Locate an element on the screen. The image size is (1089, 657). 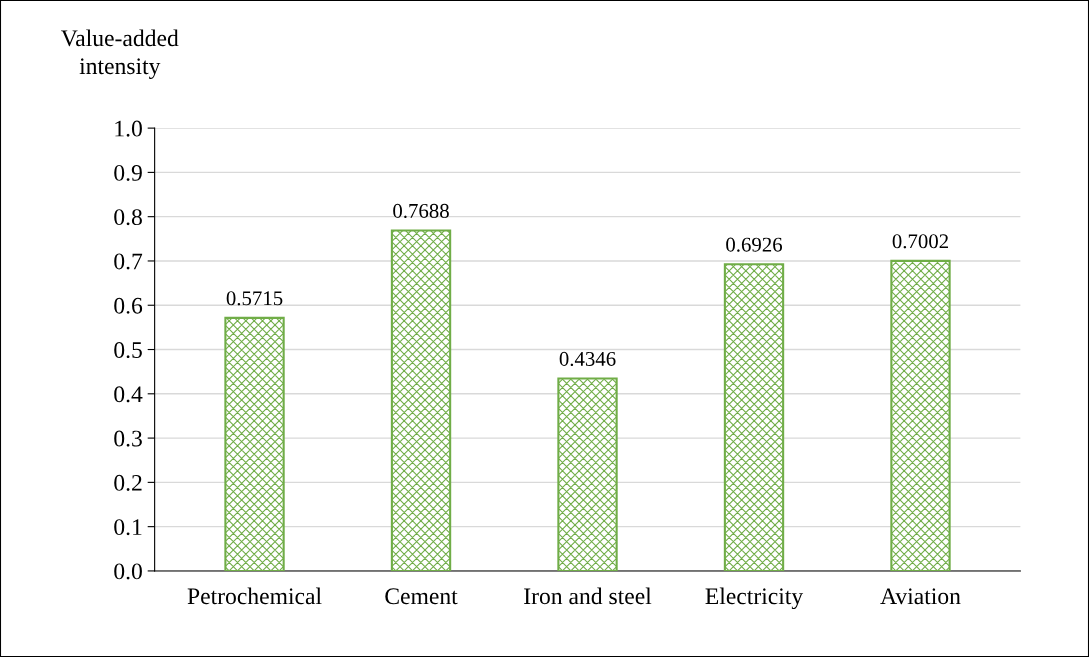
y-tick-label: 0.0 is located at coordinates (128, 571).